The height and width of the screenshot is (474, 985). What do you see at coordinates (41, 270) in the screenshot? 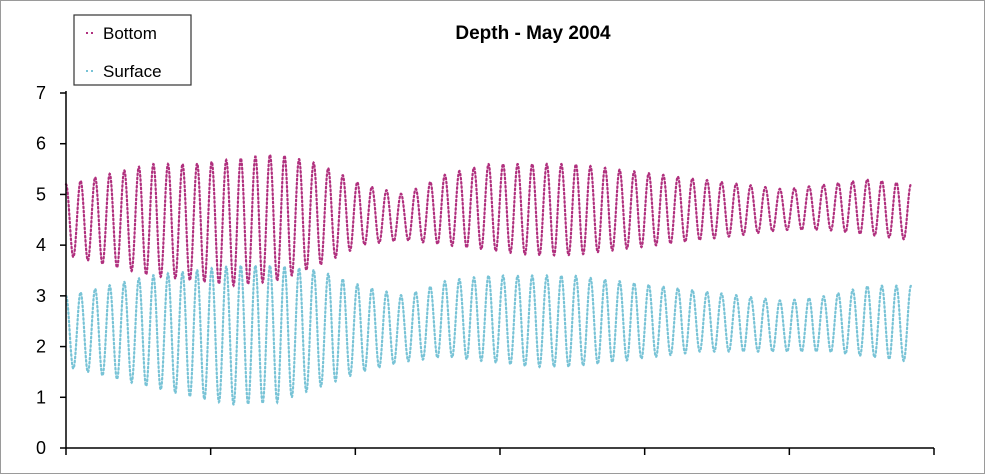
I see `tick-labels-layer: 0 1 2 3 4 5 6 7` at bounding box center [41, 270].